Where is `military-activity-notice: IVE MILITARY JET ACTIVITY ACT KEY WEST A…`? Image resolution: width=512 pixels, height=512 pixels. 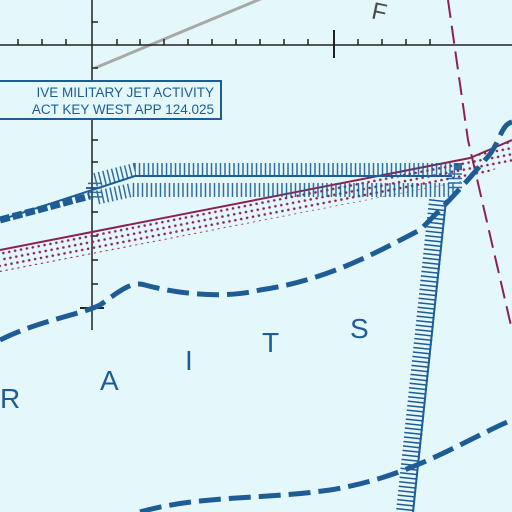 military-activity-notice: IVE MILITARY JET ACTIVITY ACT KEY WEST A… is located at coordinates (111, 100).